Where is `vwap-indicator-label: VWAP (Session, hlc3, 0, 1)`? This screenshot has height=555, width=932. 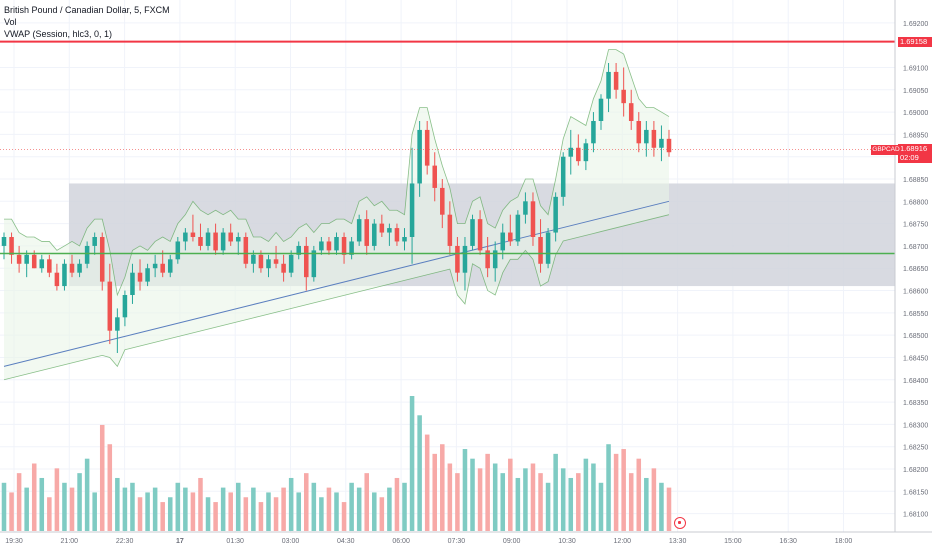 vwap-indicator-label: VWAP (Session, hlc3, 0, 1) is located at coordinates (58, 34).